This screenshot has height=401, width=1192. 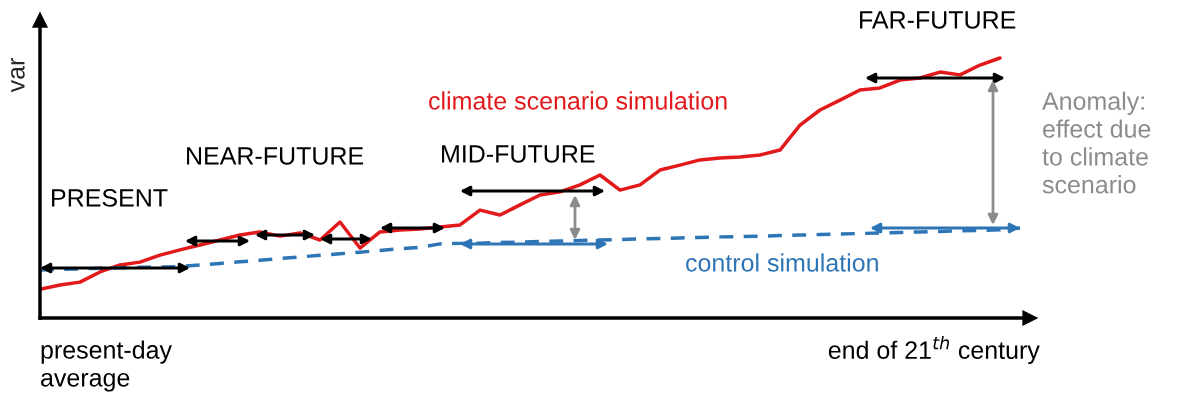 What do you see at coordinates (106, 366) in the screenshot?
I see `text: present-day average` at bounding box center [106, 366].